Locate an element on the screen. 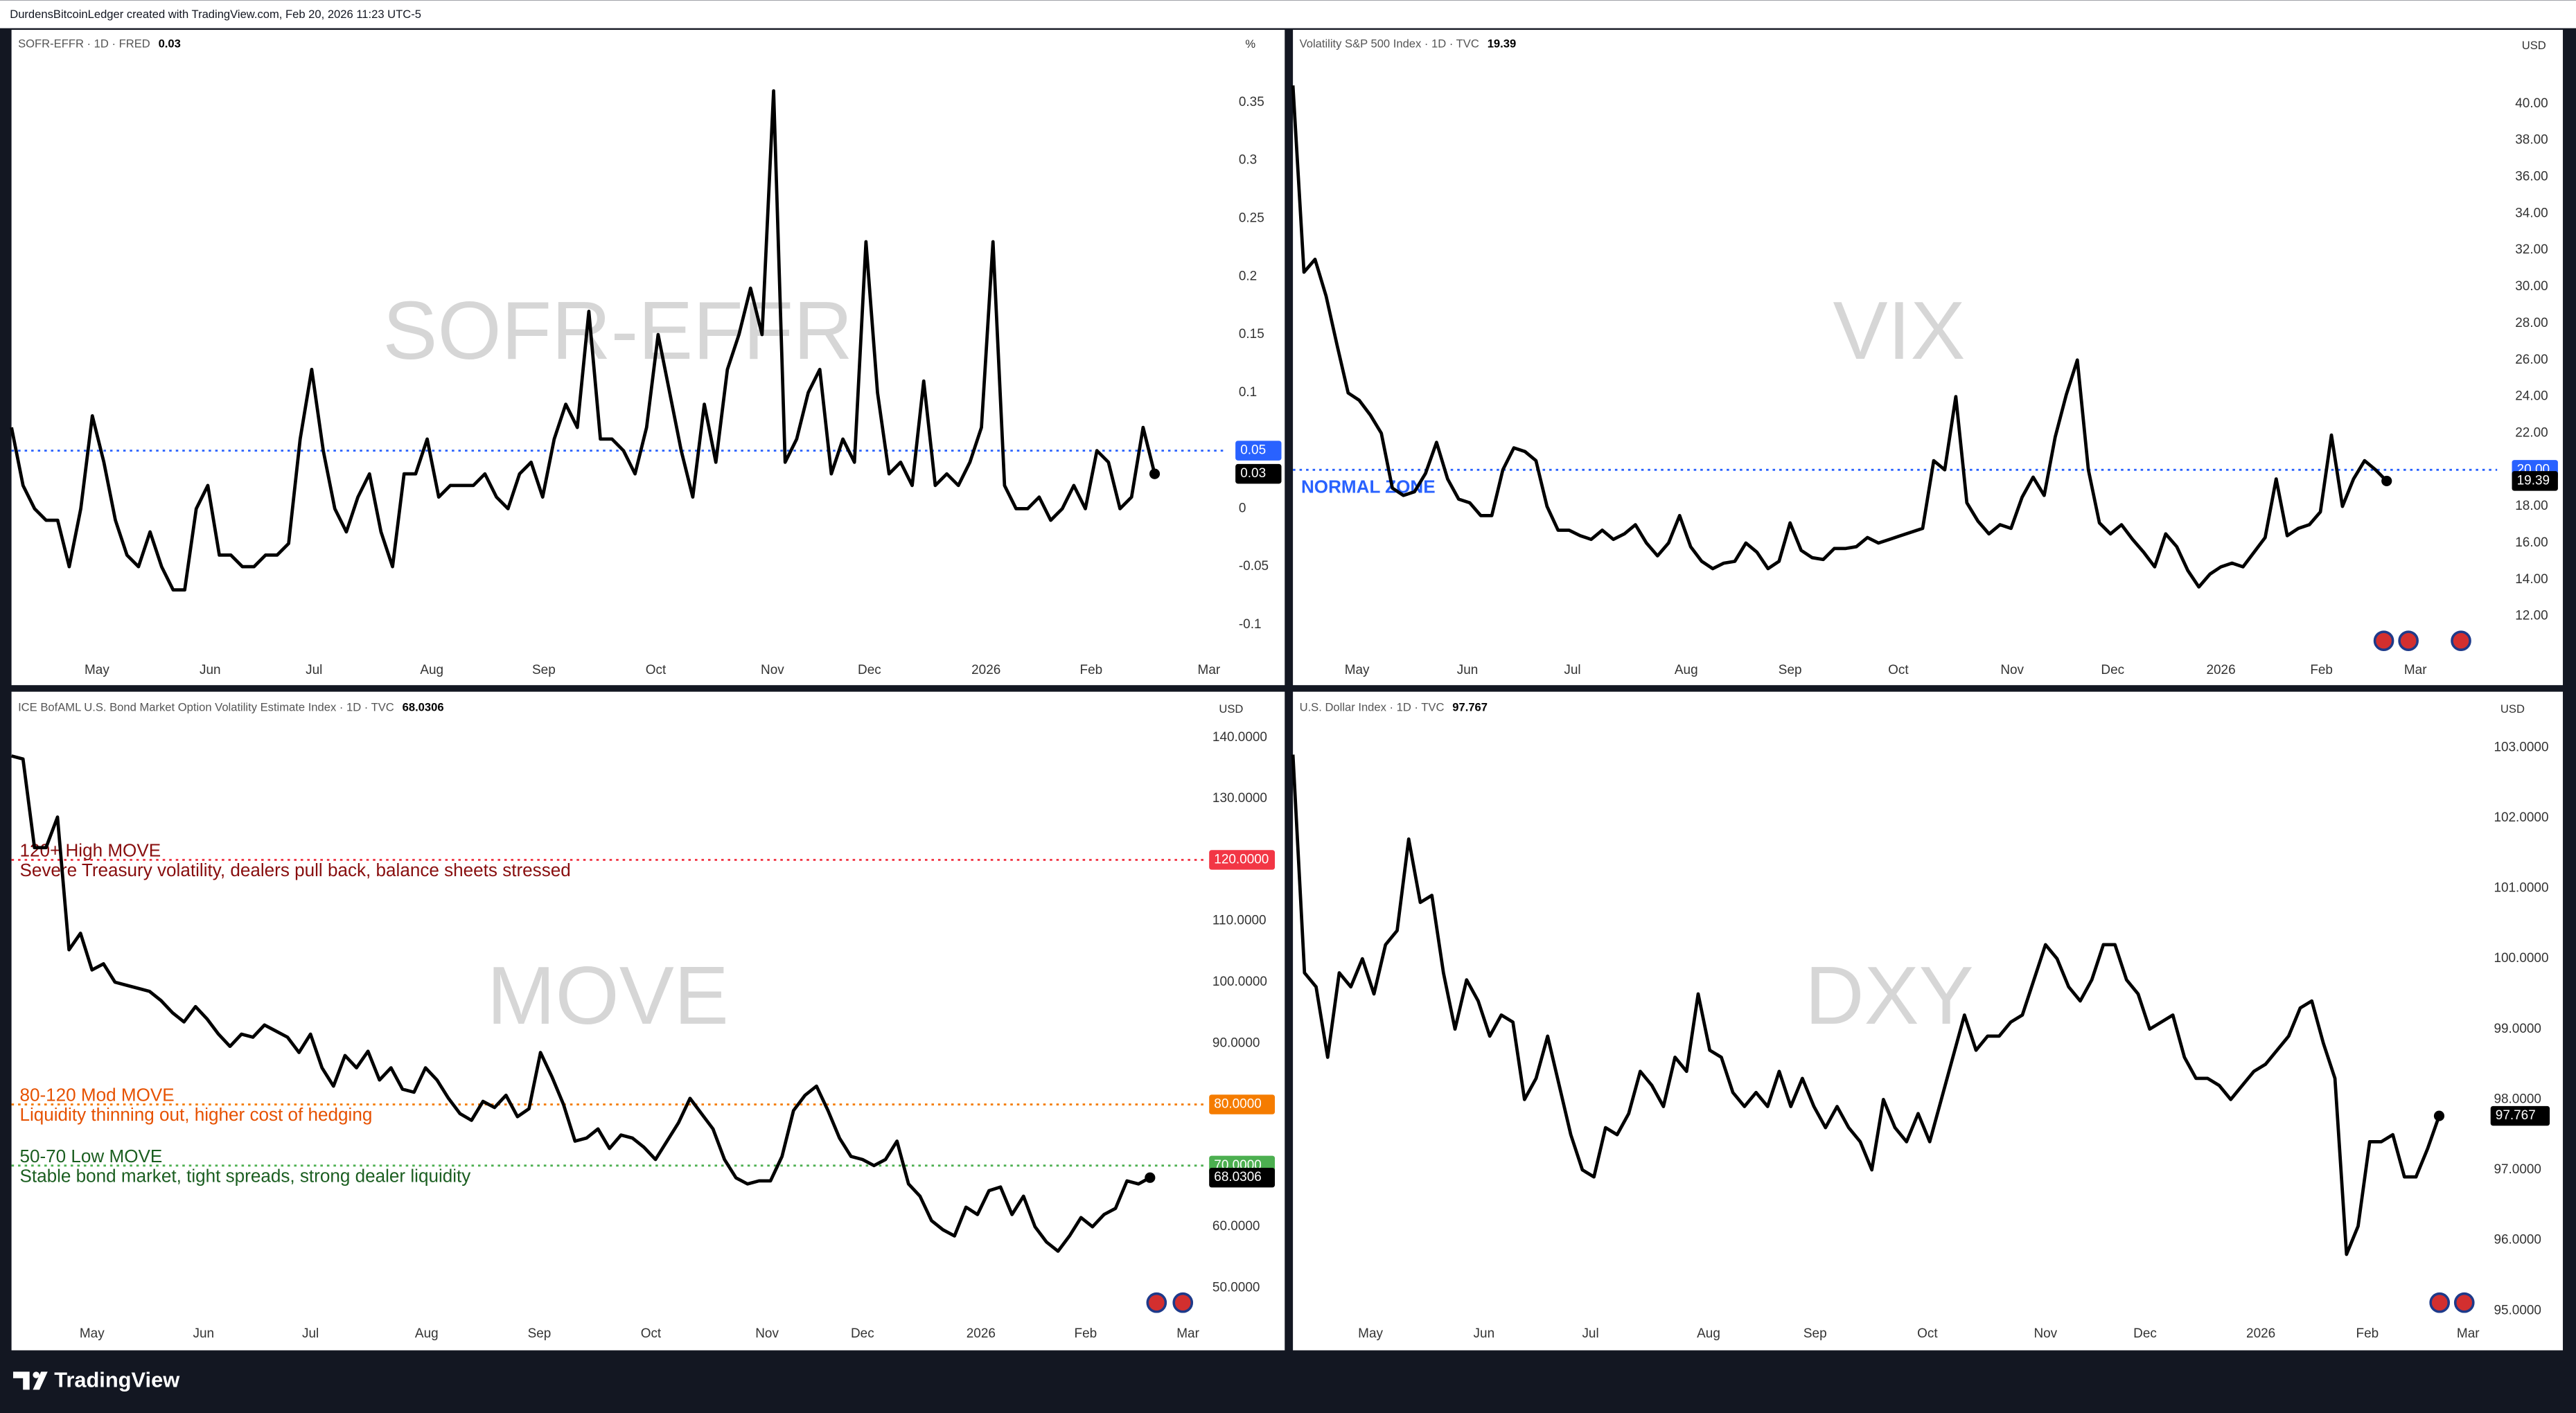 The image size is (2576, 1413). y-tick-label: 100.0000 is located at coordinates (2521, 958).